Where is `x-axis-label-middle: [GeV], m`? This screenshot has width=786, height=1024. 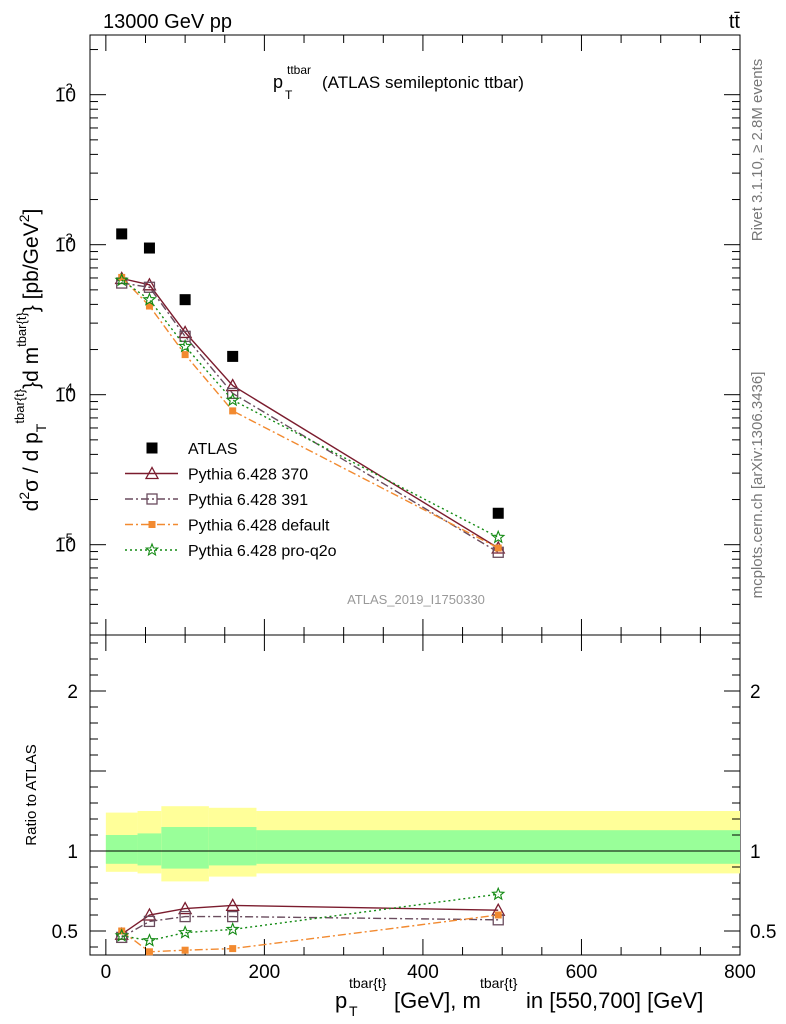
x-axis-label-middle: [GeV], m is located at coordinates (437, 1000).